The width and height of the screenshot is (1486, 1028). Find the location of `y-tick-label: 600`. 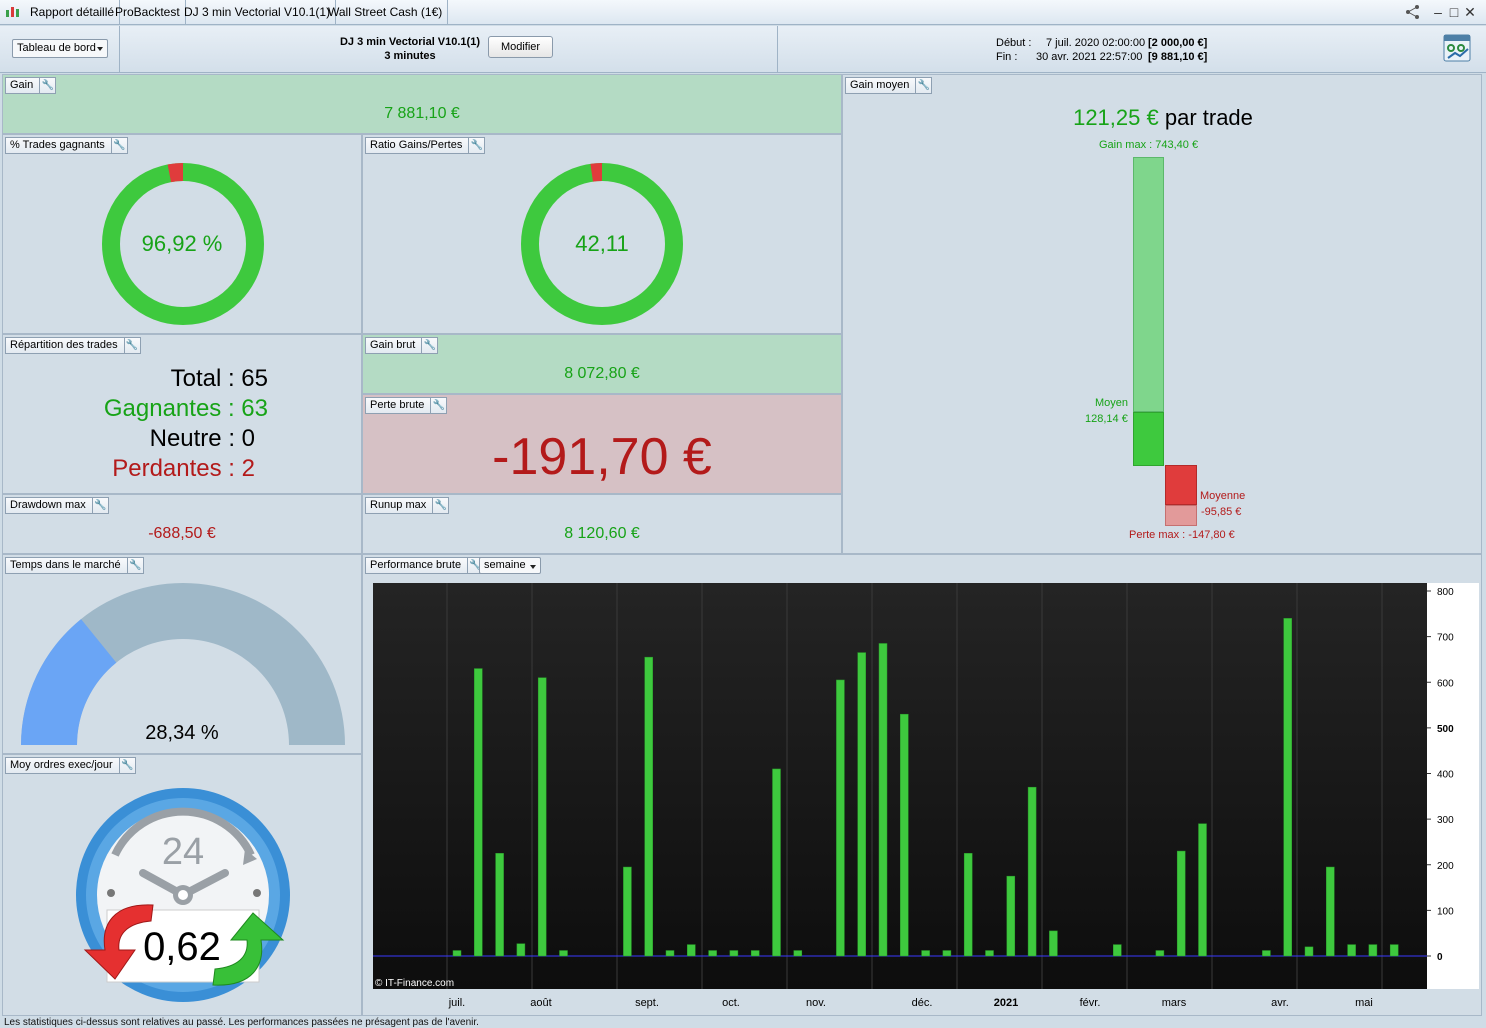

y-tick-label: 600 is located at coordinates (1445, 683).